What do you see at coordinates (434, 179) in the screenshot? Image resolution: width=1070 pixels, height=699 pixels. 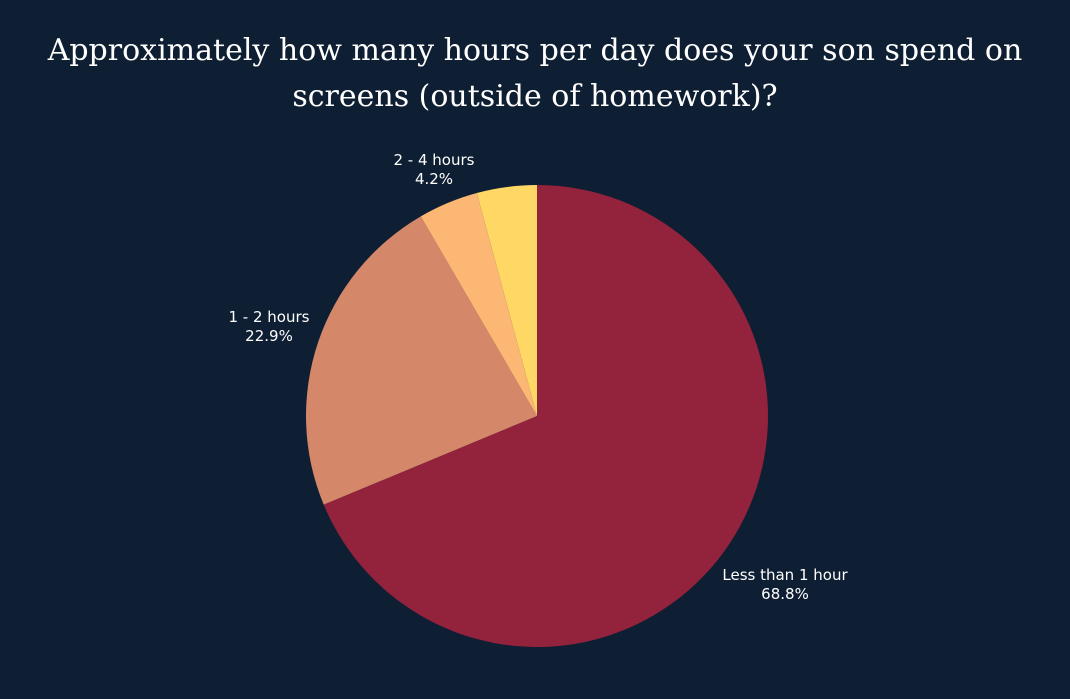 I see `slice-value-label: 4.2%` at bounding box center [434, 179].